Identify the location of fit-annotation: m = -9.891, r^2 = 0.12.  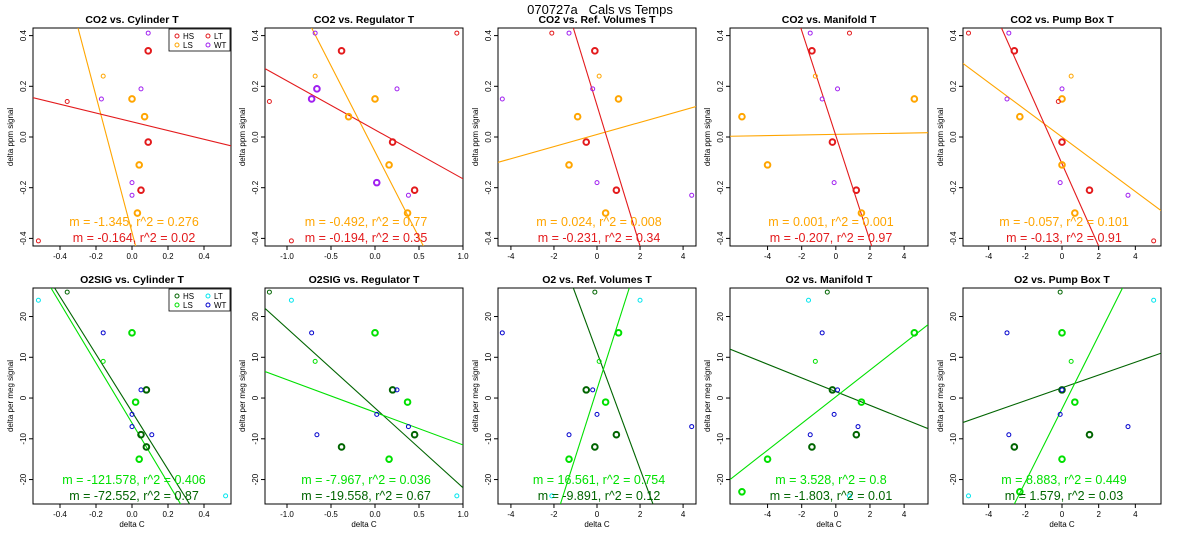
(599, 496).